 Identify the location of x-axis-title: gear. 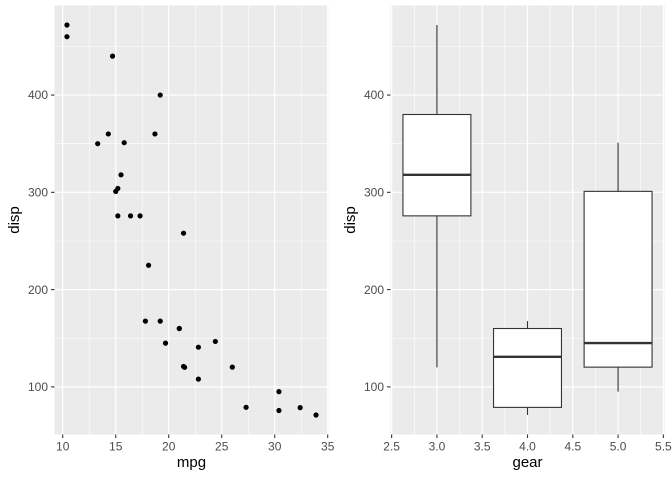
(527, 462).